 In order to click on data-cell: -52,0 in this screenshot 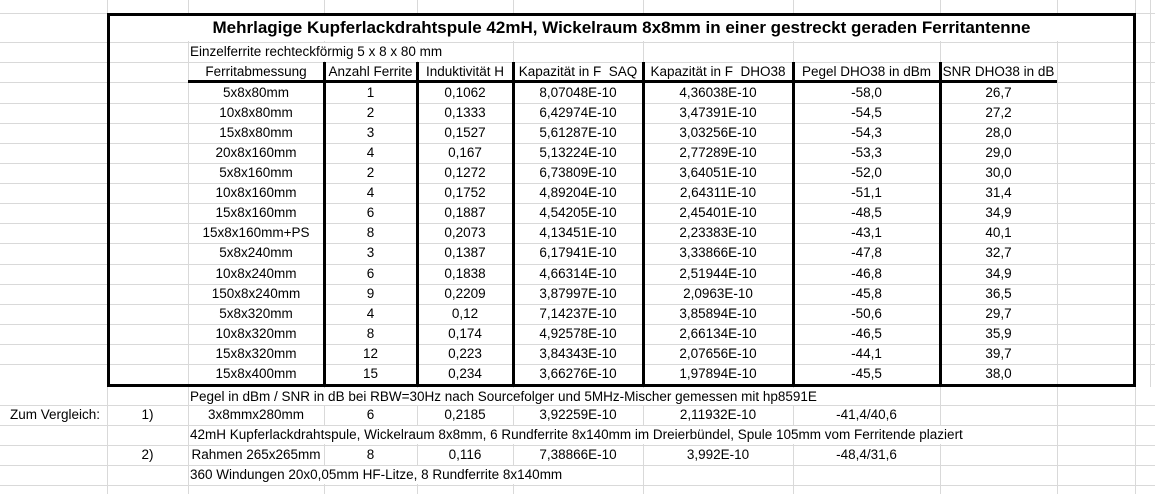, I will do `click(866, 173)`.